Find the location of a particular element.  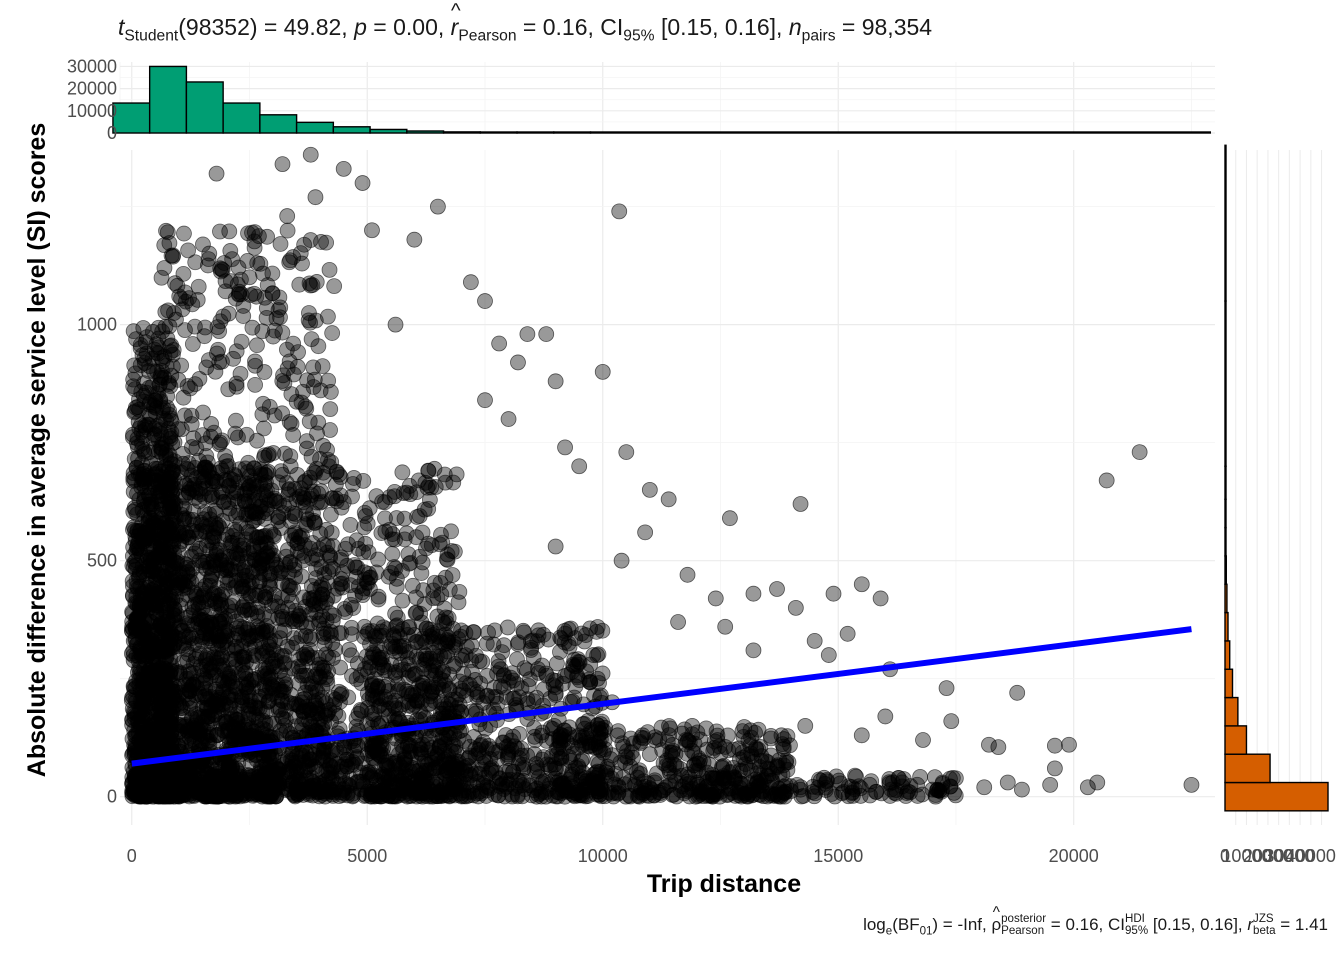

top-histogram-y-tick: 20000 is located at coordinates (92, 89).